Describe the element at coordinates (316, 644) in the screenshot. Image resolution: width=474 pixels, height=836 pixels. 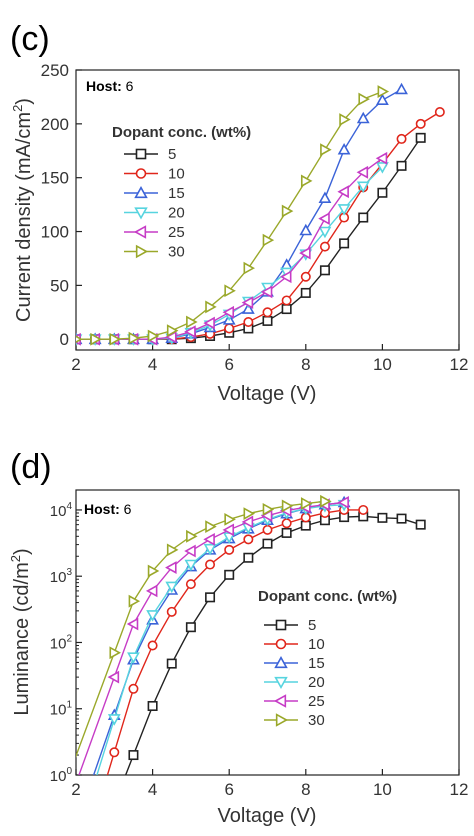
I see `legend-label: 10` at that location.